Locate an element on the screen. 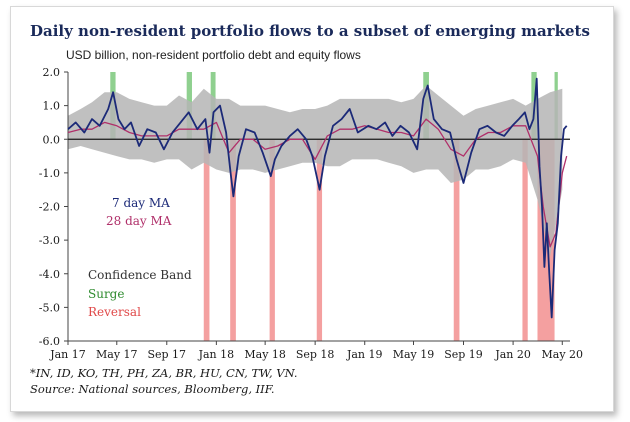  x-tick-label-8: Sep 19 is located at coordinates (463, 354).